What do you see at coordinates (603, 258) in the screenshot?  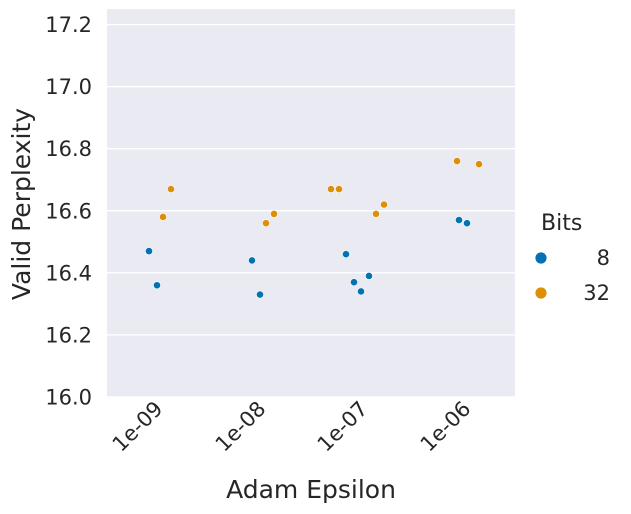 I see `legend-label-bits-8: 8` at bounding box center [603, 258].